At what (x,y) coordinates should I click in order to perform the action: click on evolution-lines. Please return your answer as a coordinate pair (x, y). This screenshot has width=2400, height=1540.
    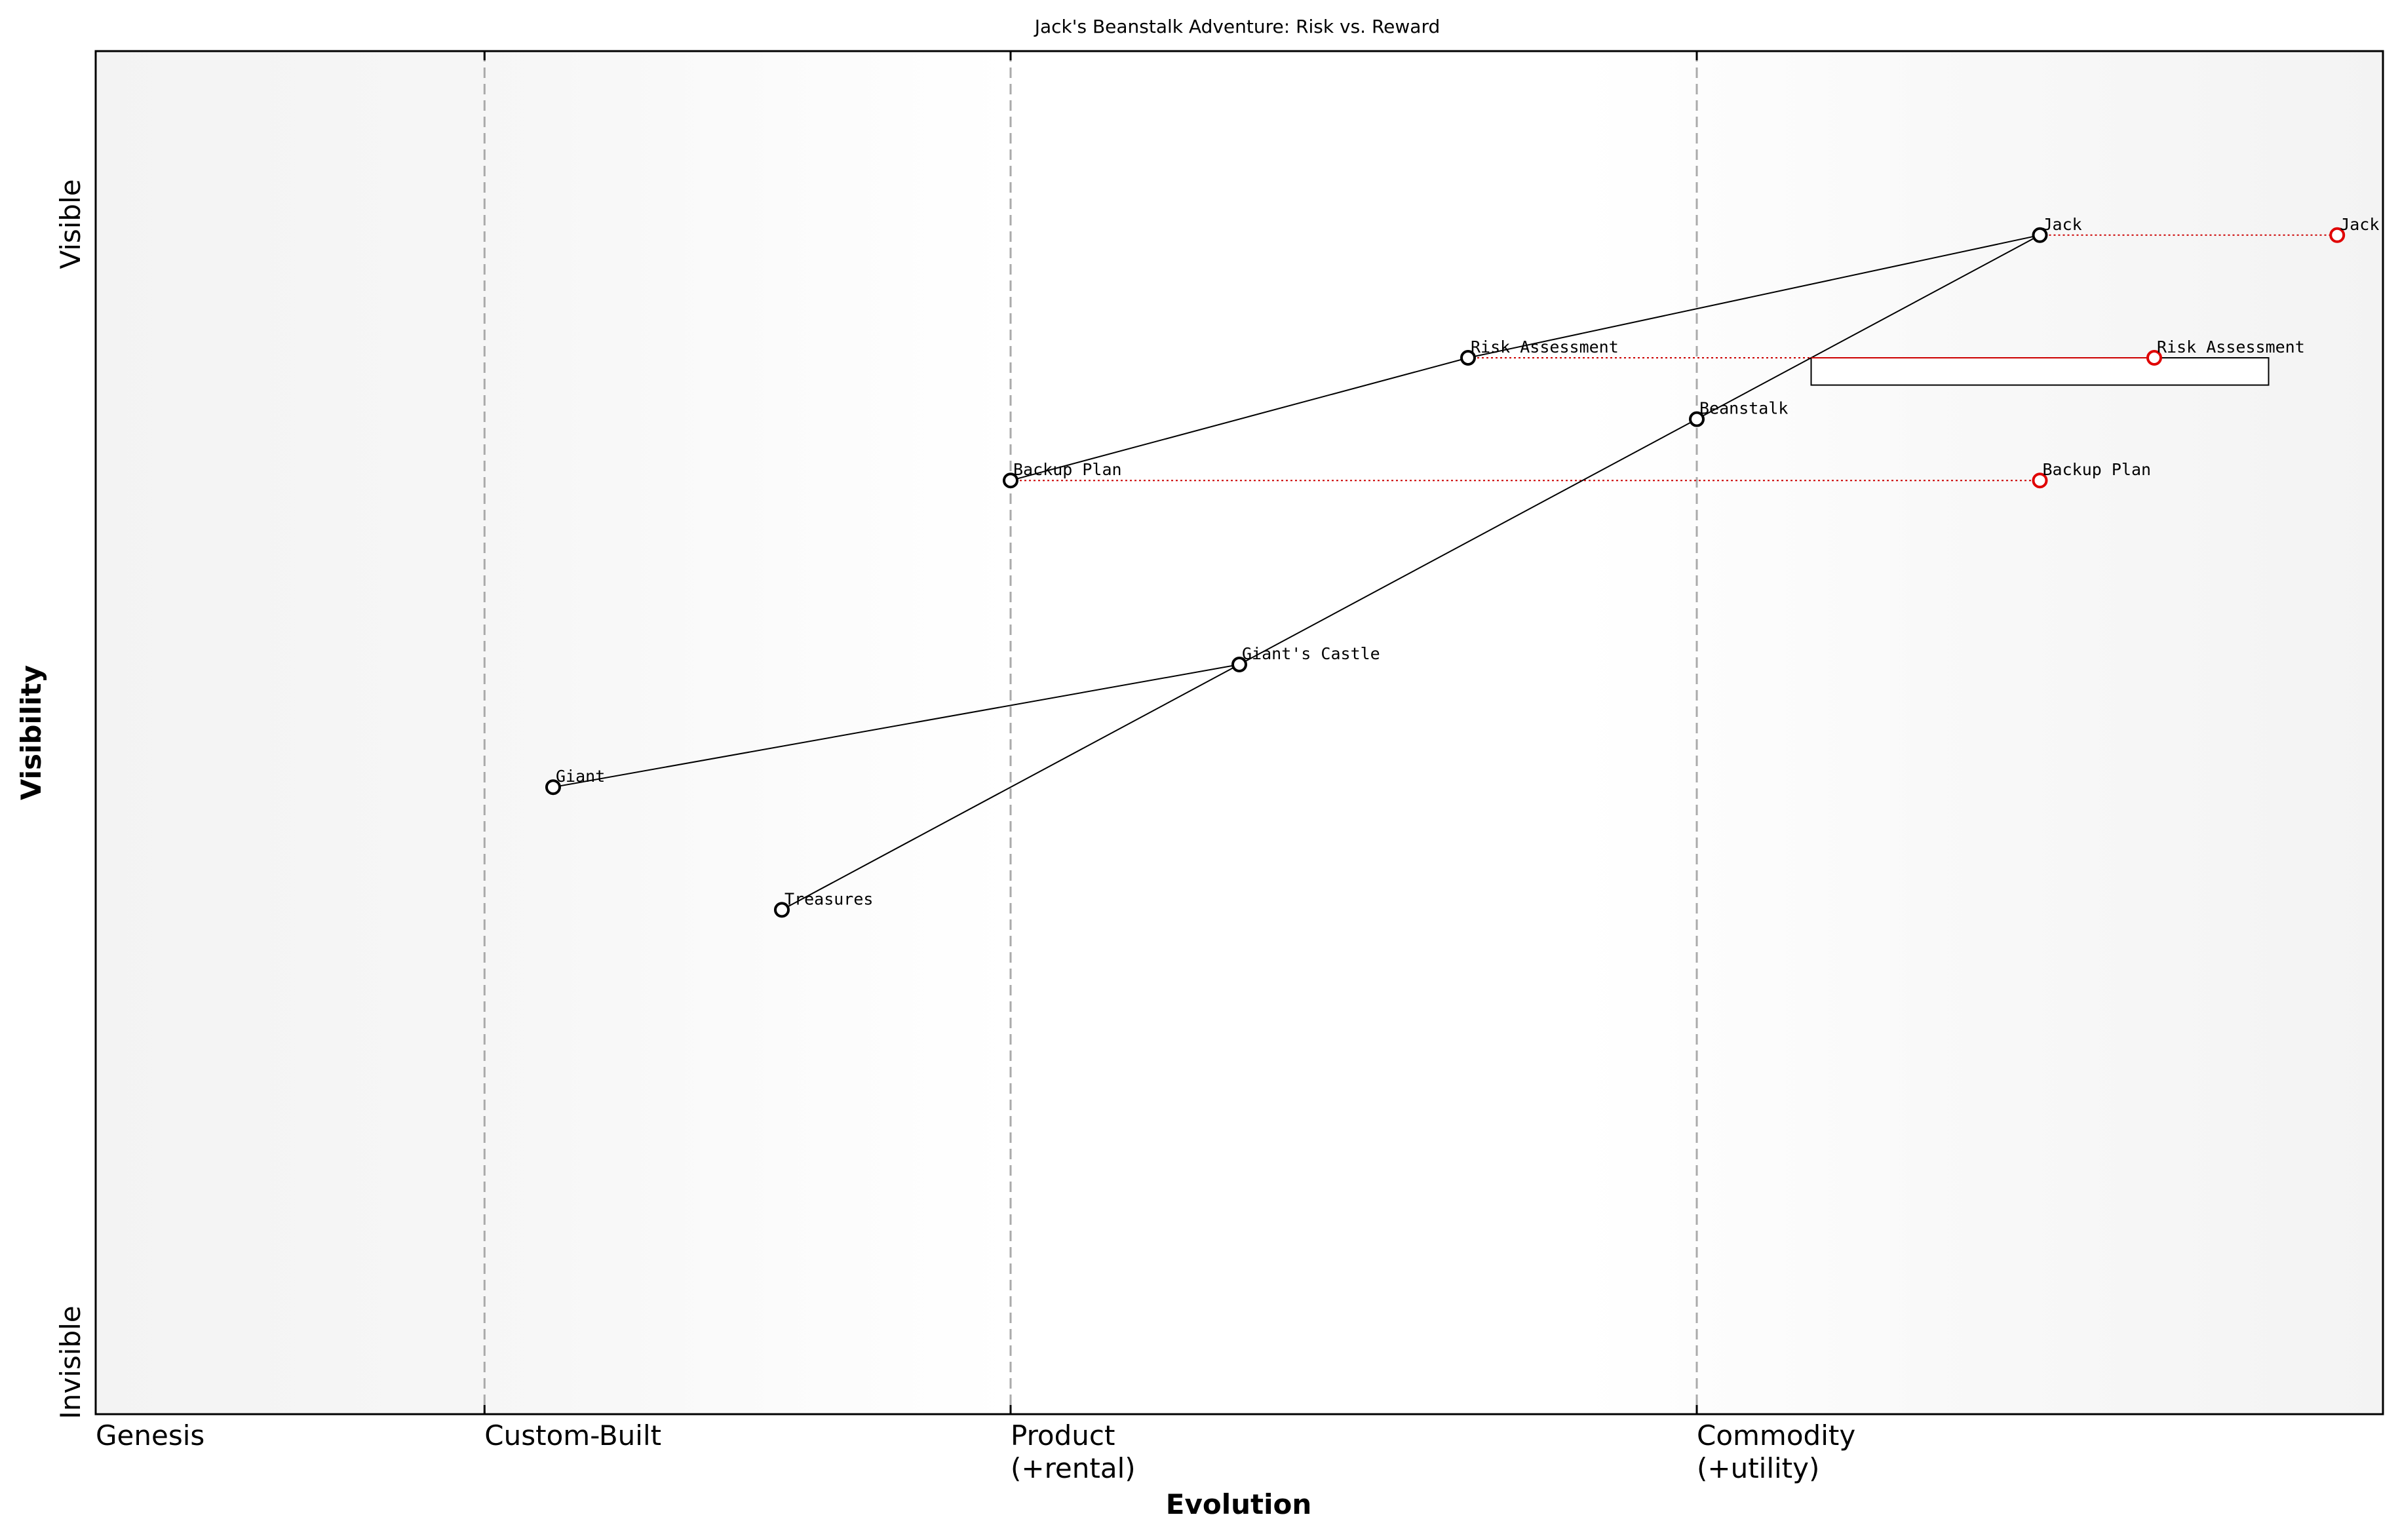
    Looking at the image, I should click on (1674, 358).